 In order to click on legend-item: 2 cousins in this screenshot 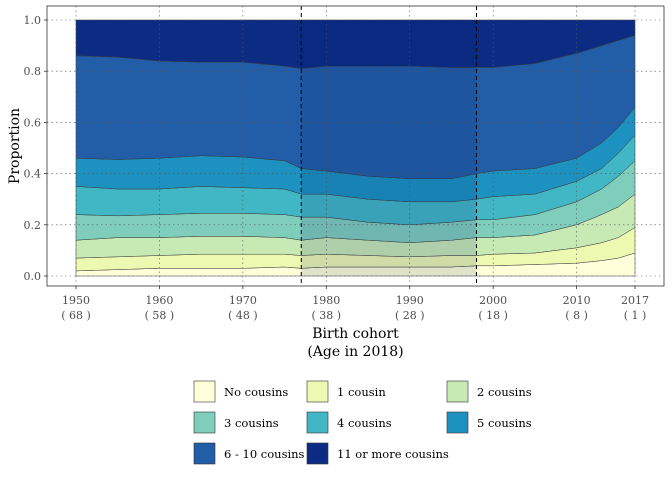, I will do `click(489, 391)`.